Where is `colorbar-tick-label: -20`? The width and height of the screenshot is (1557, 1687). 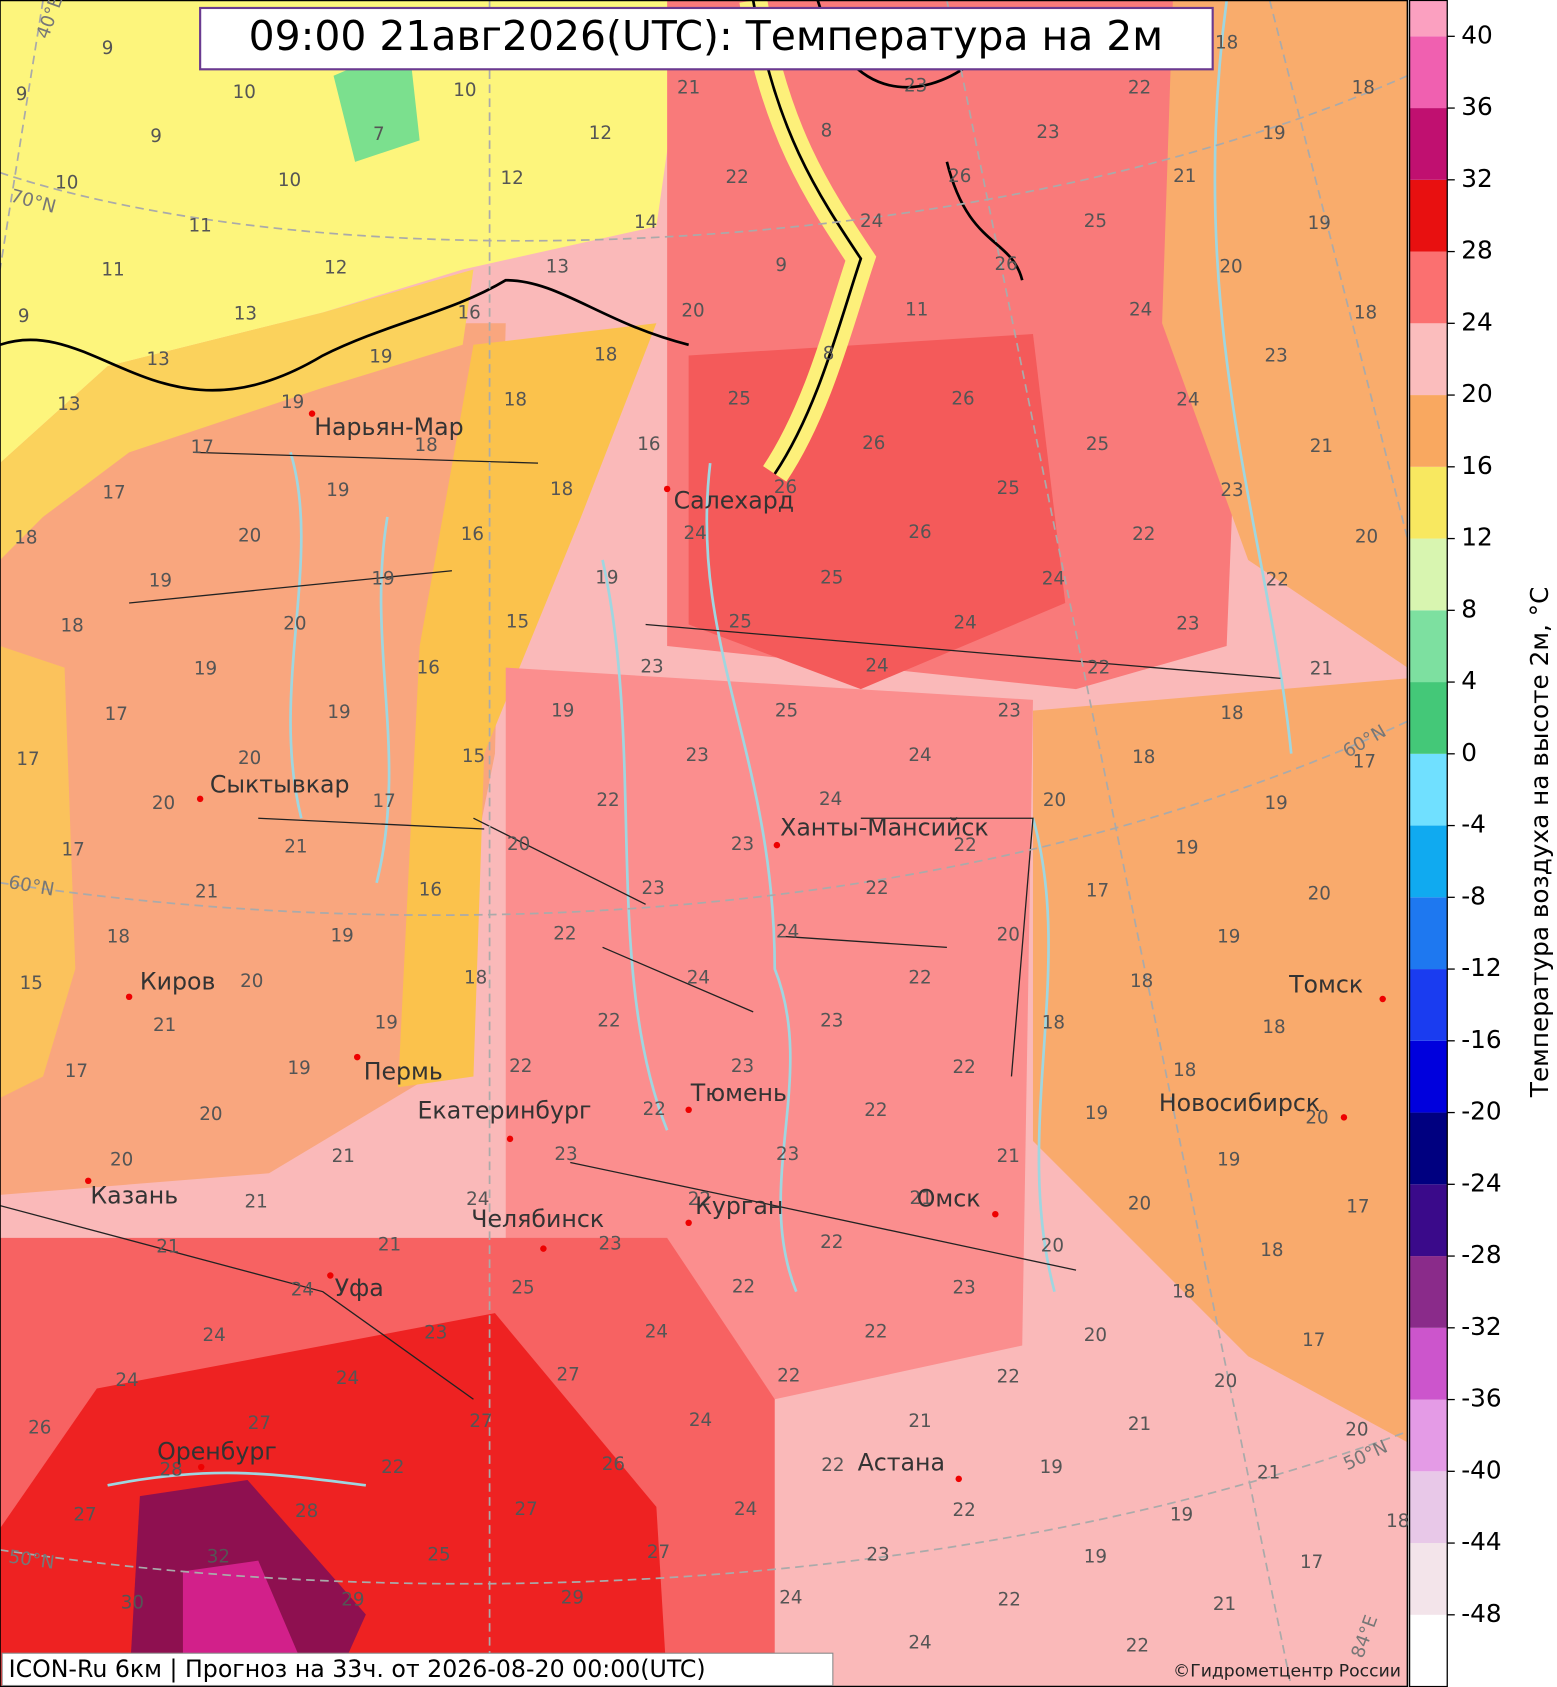
colorbar-tick-label: -20 is located at coordinates (1481, 1111).